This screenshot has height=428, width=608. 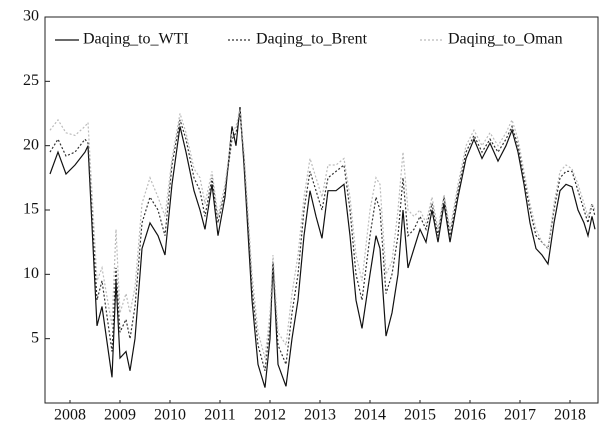 I want to click on y-tick-label: 5, so click(x=35, y=337).